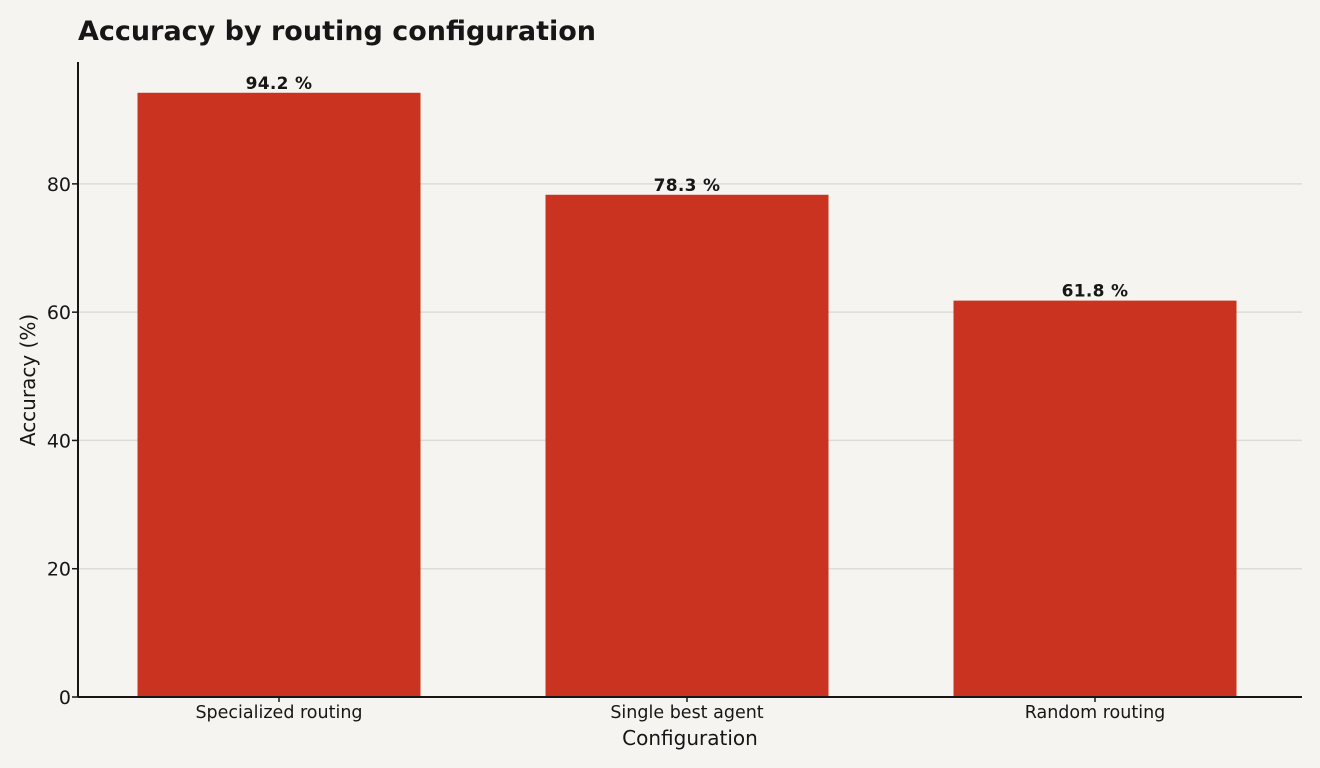  What do you see at coordinates (59, 185) in the screenshot?
I see `y-tick-label-80: 80` at bounding box center [59, 185].